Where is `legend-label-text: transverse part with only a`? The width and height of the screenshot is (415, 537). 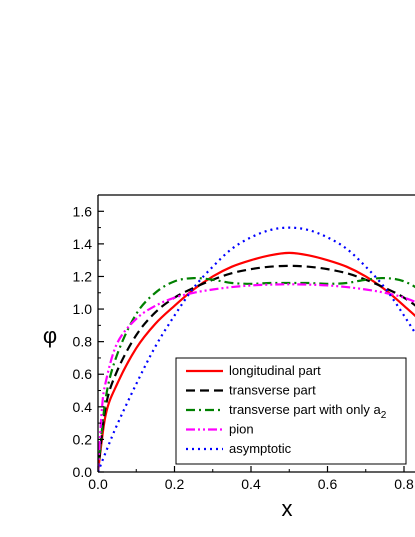
legend-label-text: transverse part with only a is located at coordinates (305, 409).